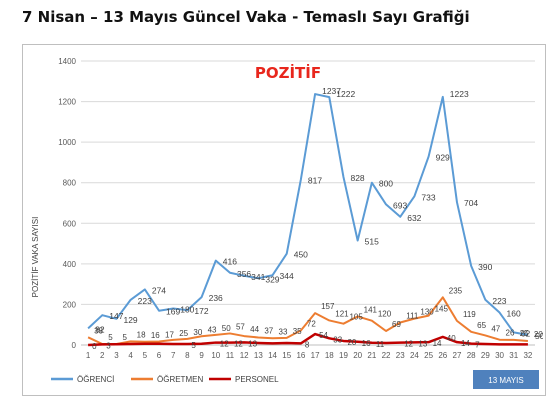  I want to click on x-tick-label: 13, so click(258, 355).